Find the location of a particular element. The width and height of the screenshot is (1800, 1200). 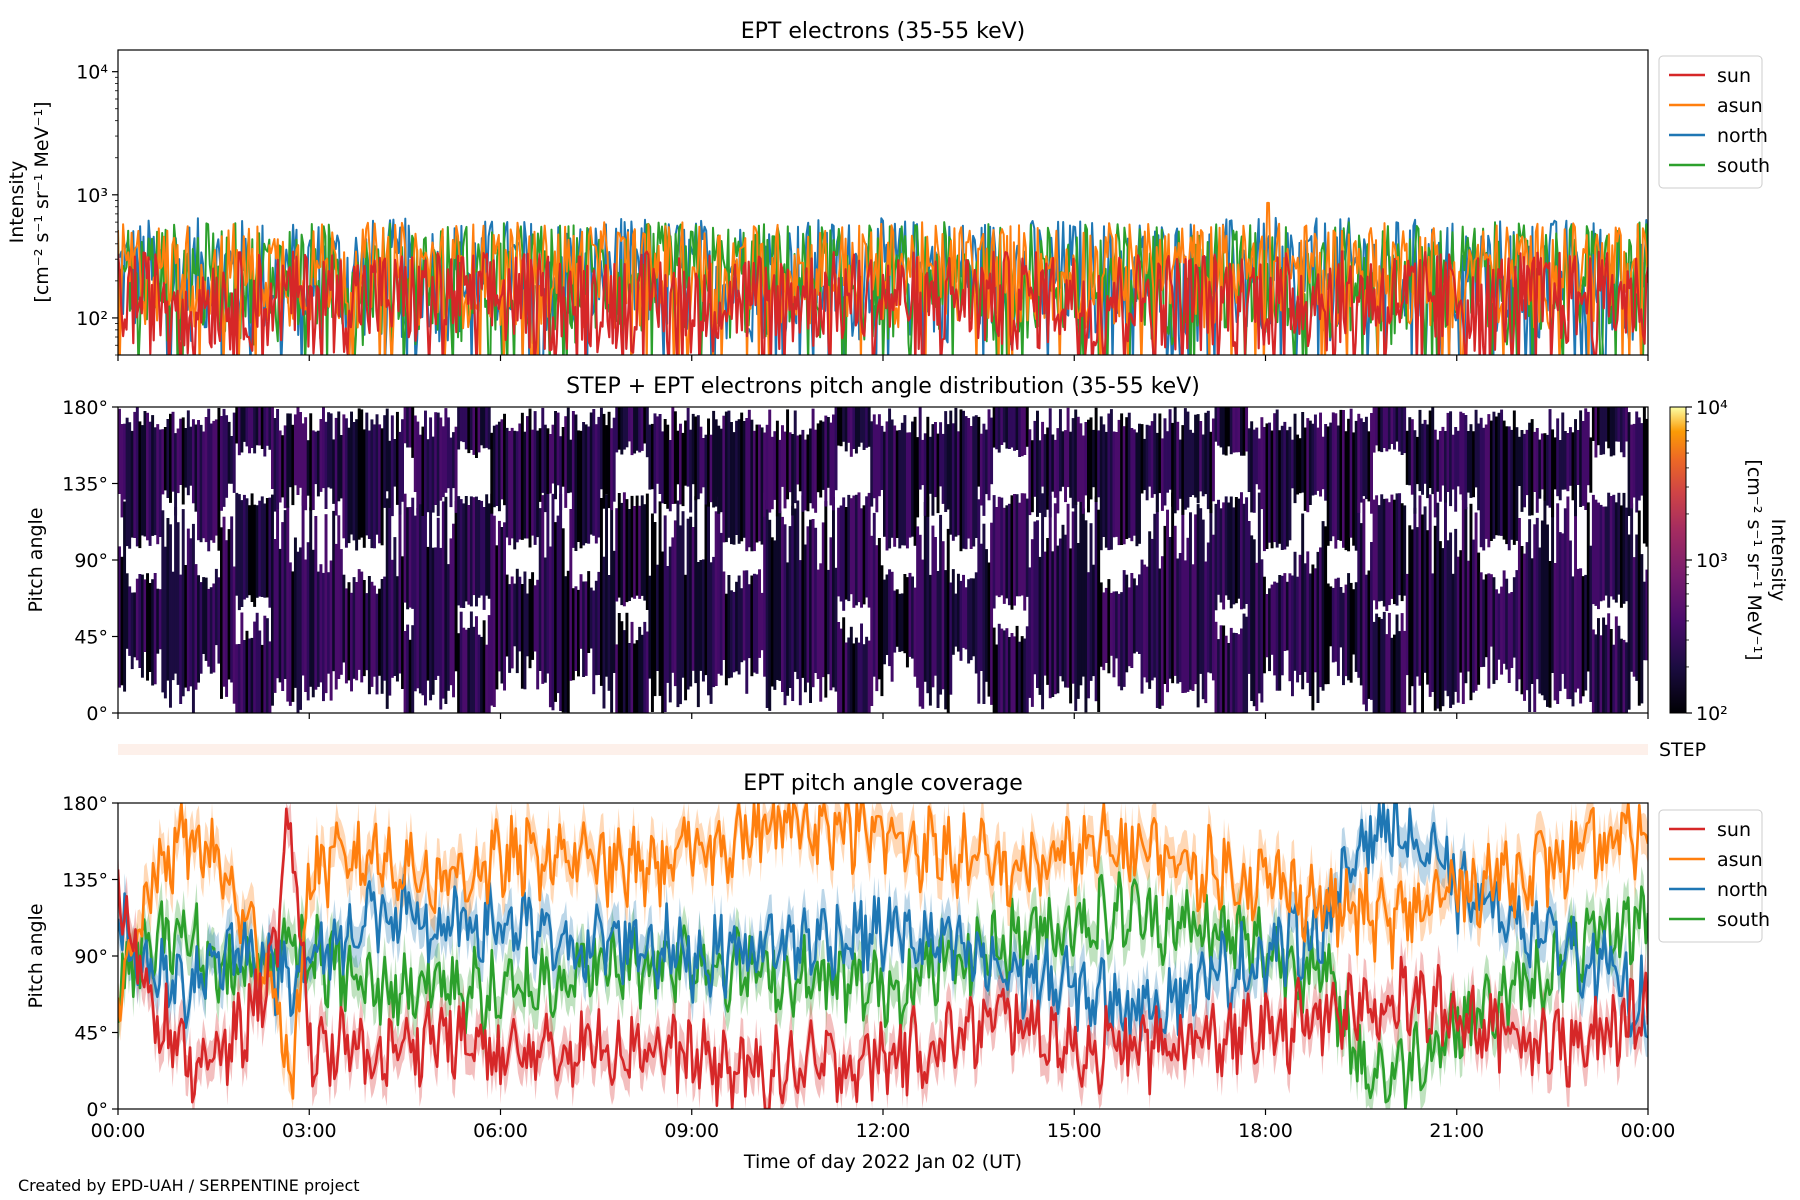

legend-label-south: south is located at coordinates (1743, 166).